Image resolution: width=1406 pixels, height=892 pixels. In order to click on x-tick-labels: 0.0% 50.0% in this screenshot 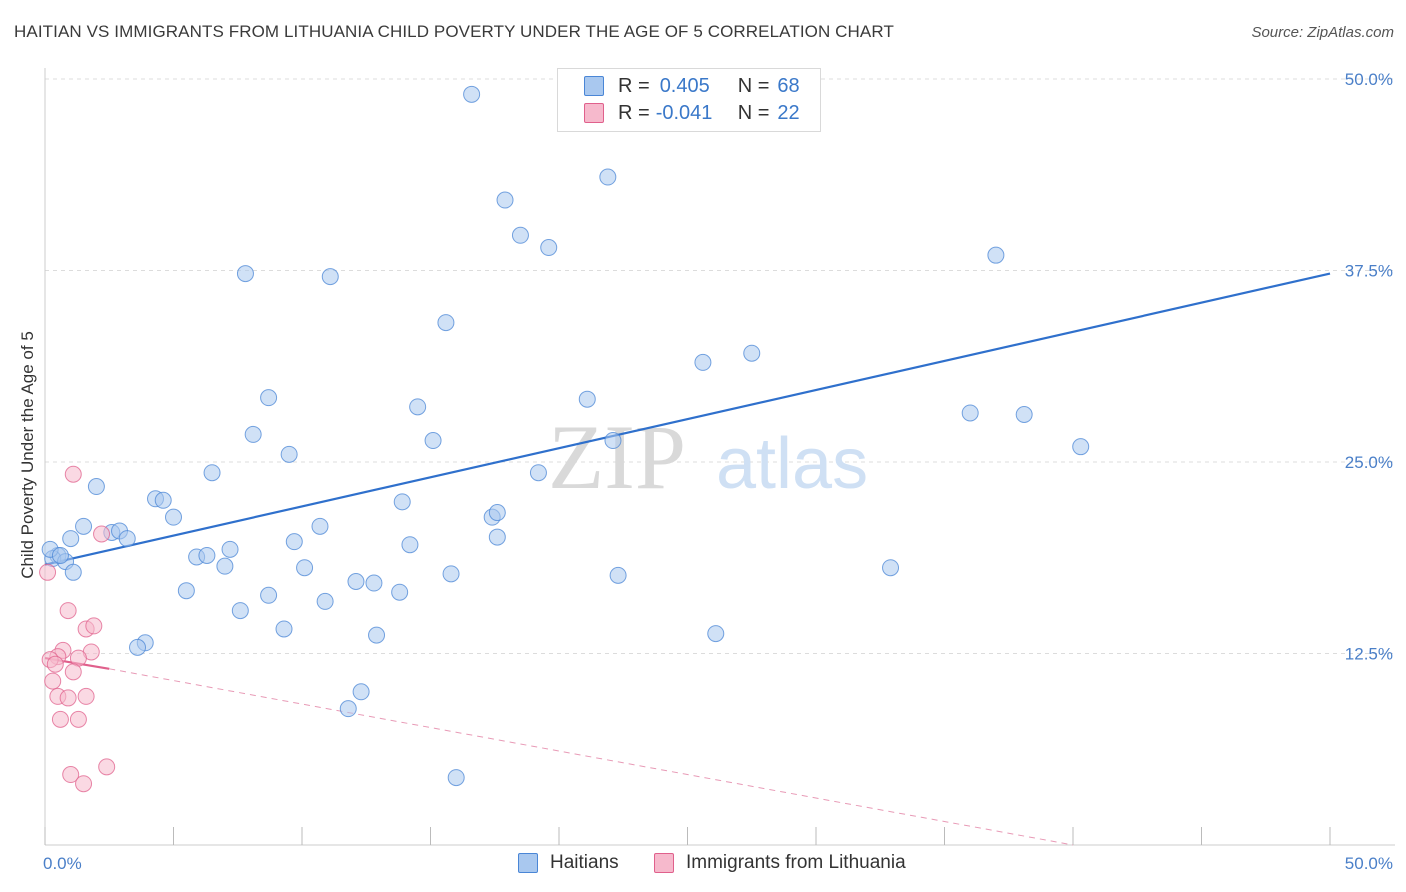, I will do `click(718, 863)`.